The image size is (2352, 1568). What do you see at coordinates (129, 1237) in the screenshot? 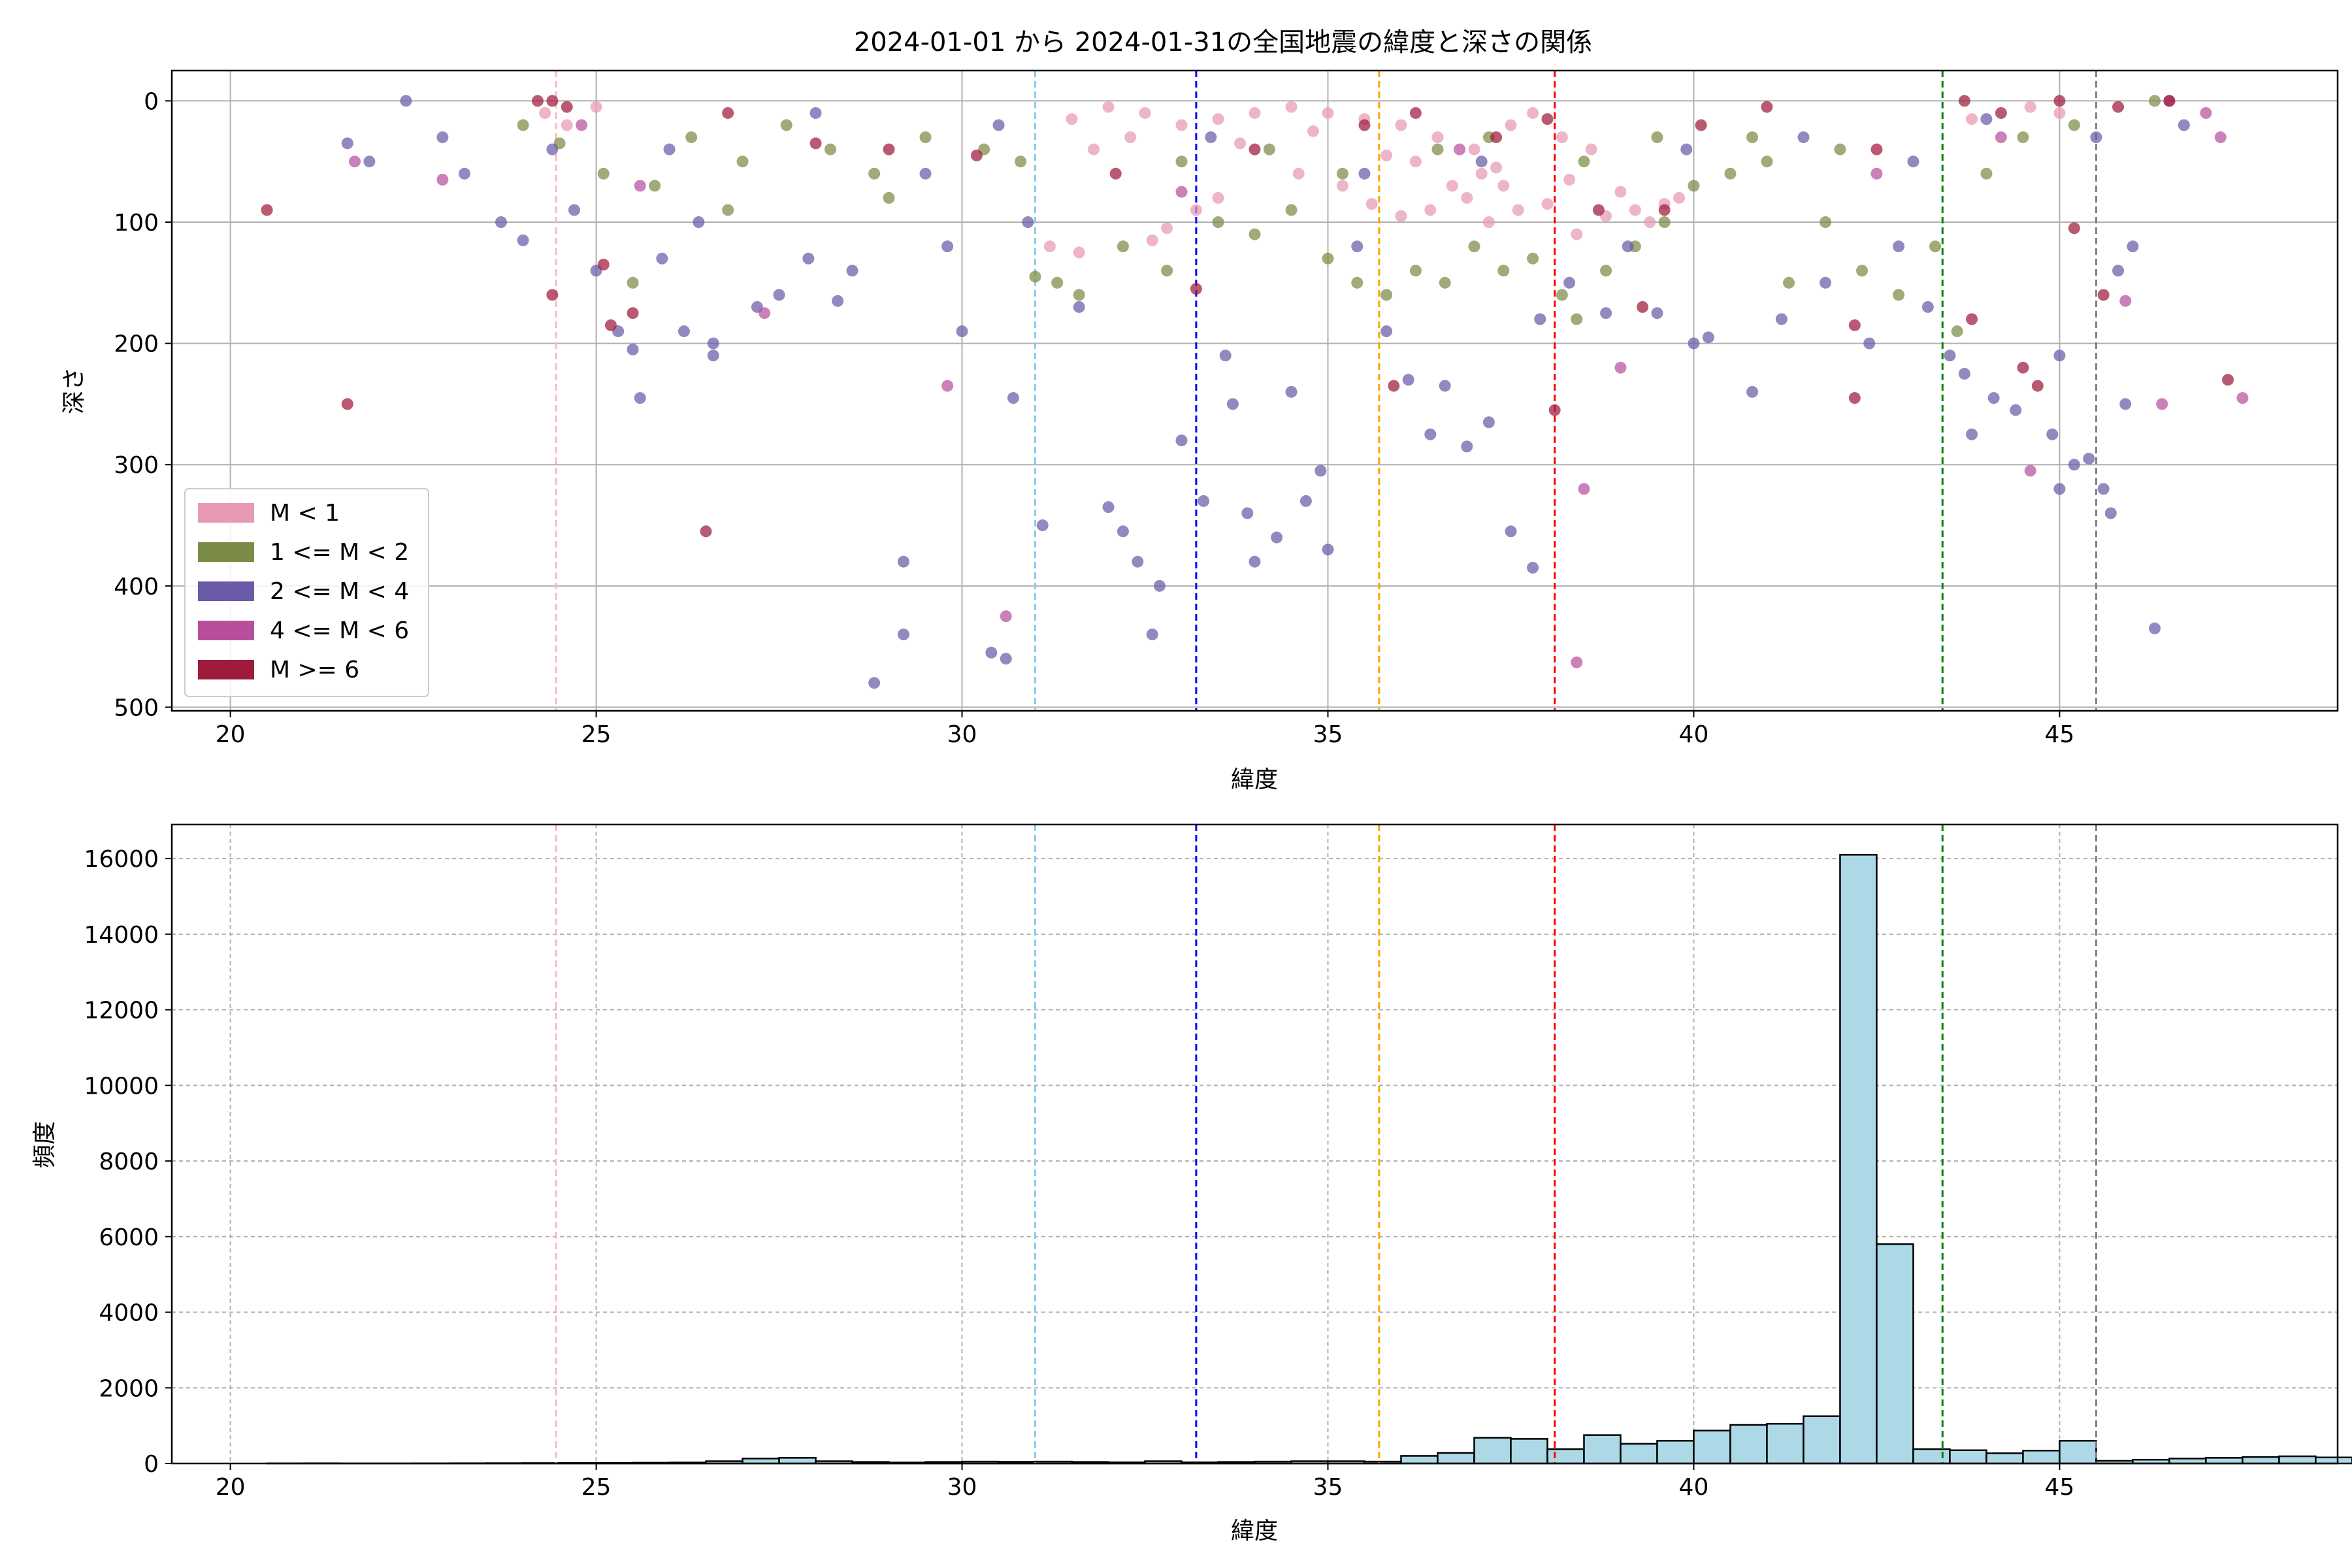
I see `histogram-y-tick-label: 6000` at bounding box center [129, 1237].